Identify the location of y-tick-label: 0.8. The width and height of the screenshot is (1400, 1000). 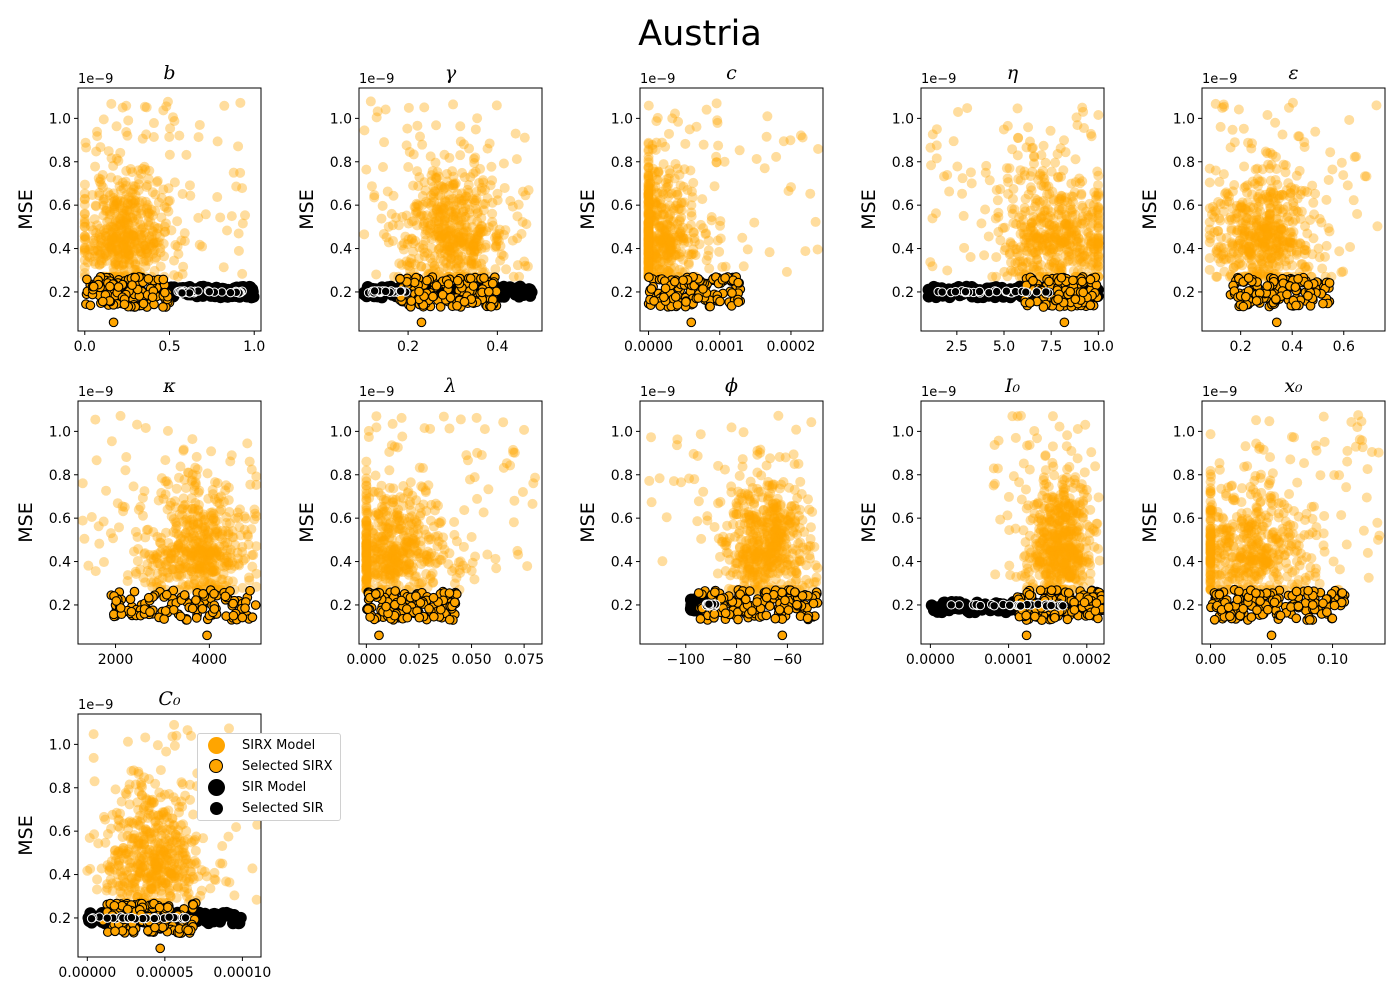
(60, 163).